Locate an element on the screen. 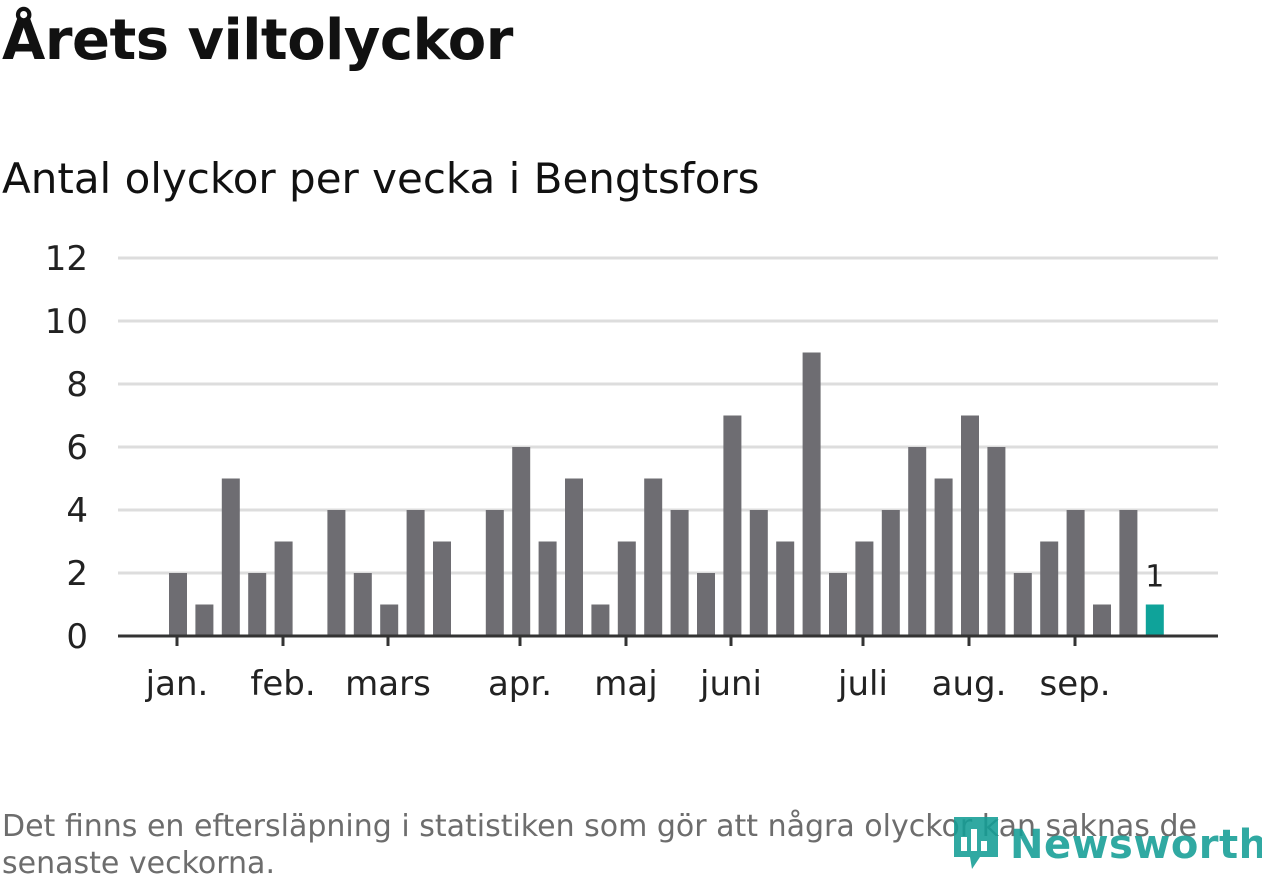 The height and width of the screenshot is (882, 1262). x-axis-tick-labels: jan. feb. mars apr. maj juni juli aug. sep. is located at coordinates (628, 684).